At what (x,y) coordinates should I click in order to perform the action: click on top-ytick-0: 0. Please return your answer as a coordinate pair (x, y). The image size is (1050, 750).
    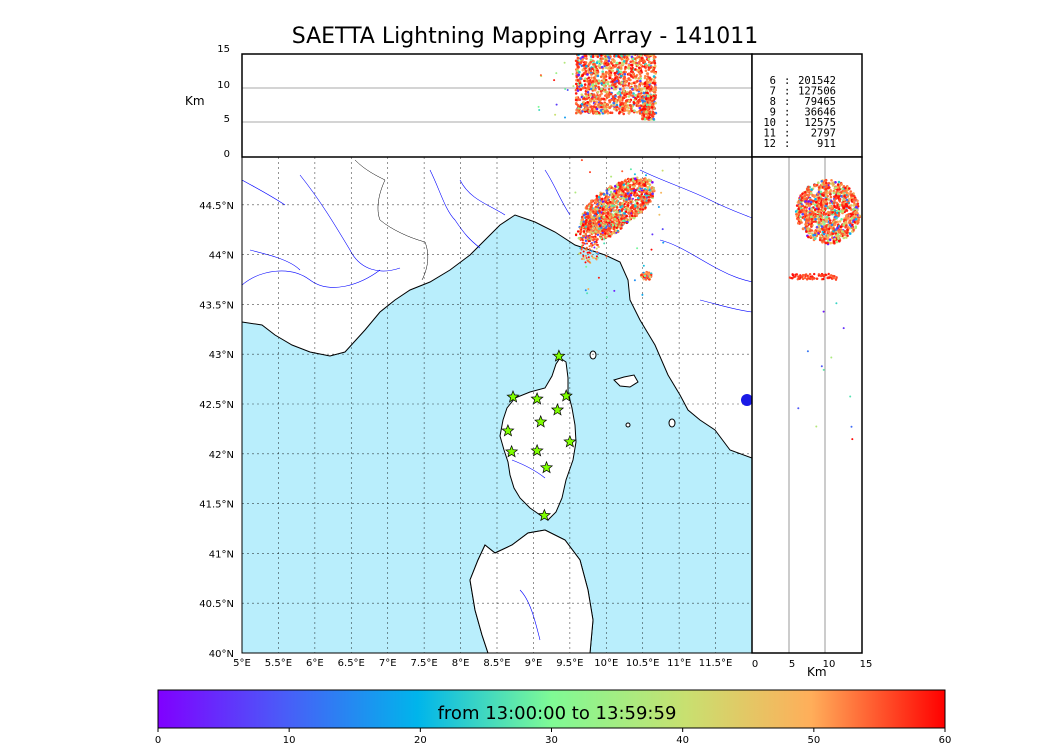
    Looking at the image, I should click on (227, 154).